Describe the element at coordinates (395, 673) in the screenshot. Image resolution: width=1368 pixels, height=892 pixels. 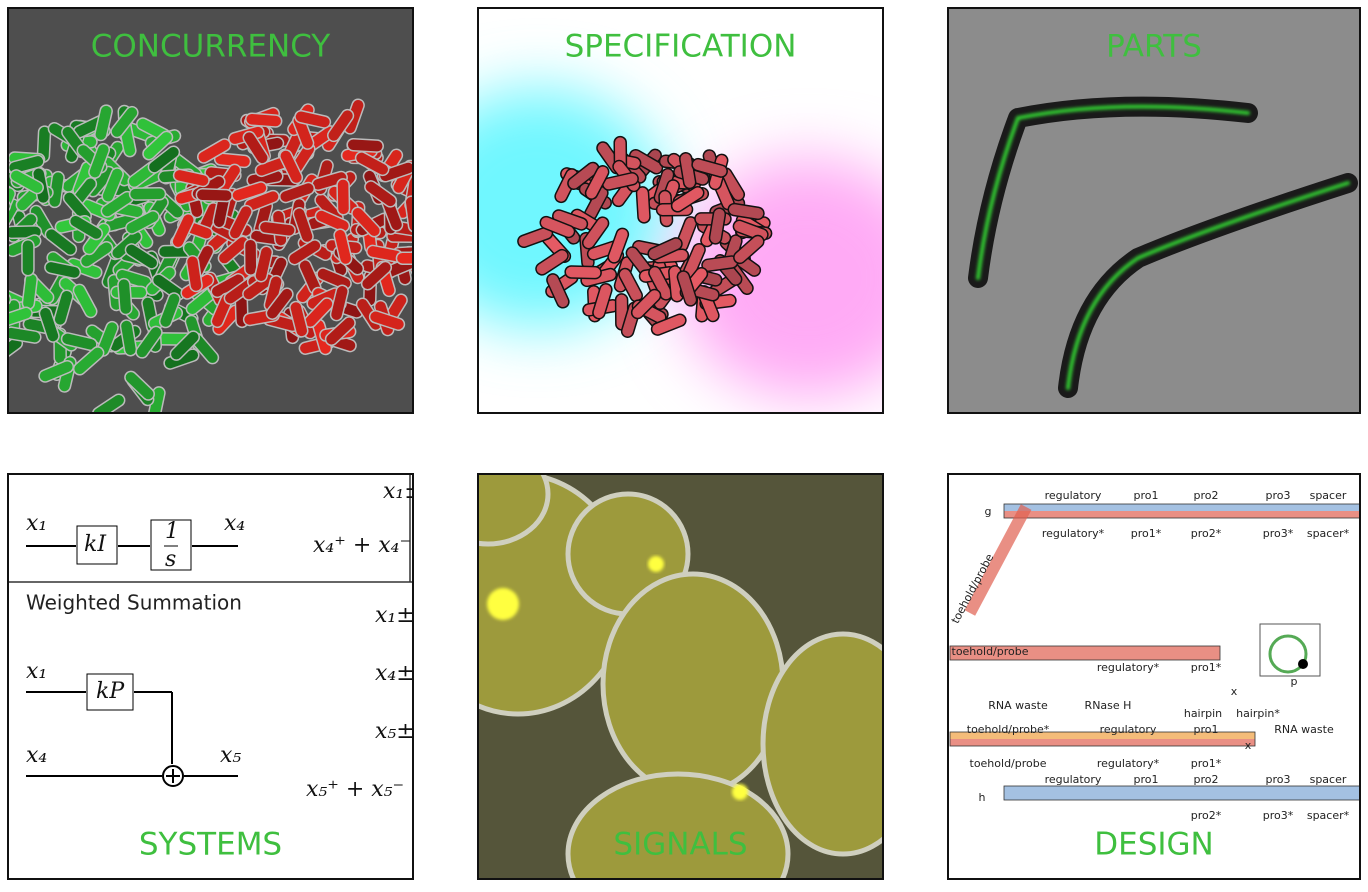
I see `math-label: x₄±` at that location.